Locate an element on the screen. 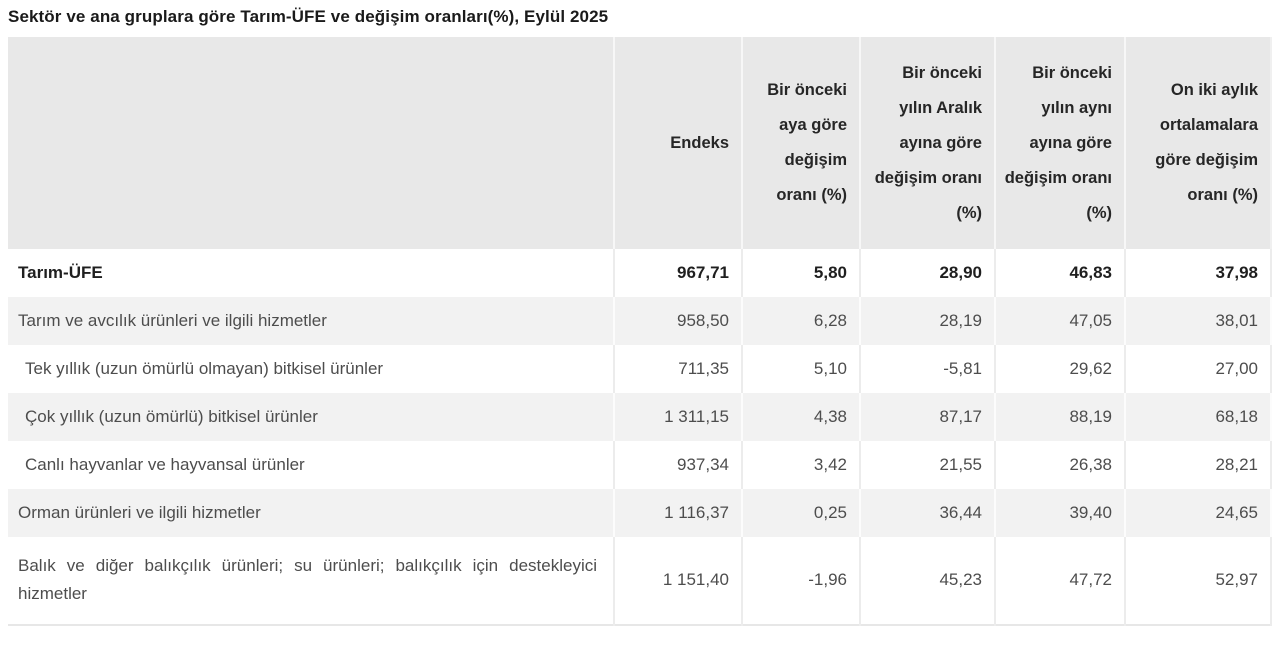 This screenshot has height=649, width=1280. endeks-value: 967,71 is located at coordinates (678, 273).